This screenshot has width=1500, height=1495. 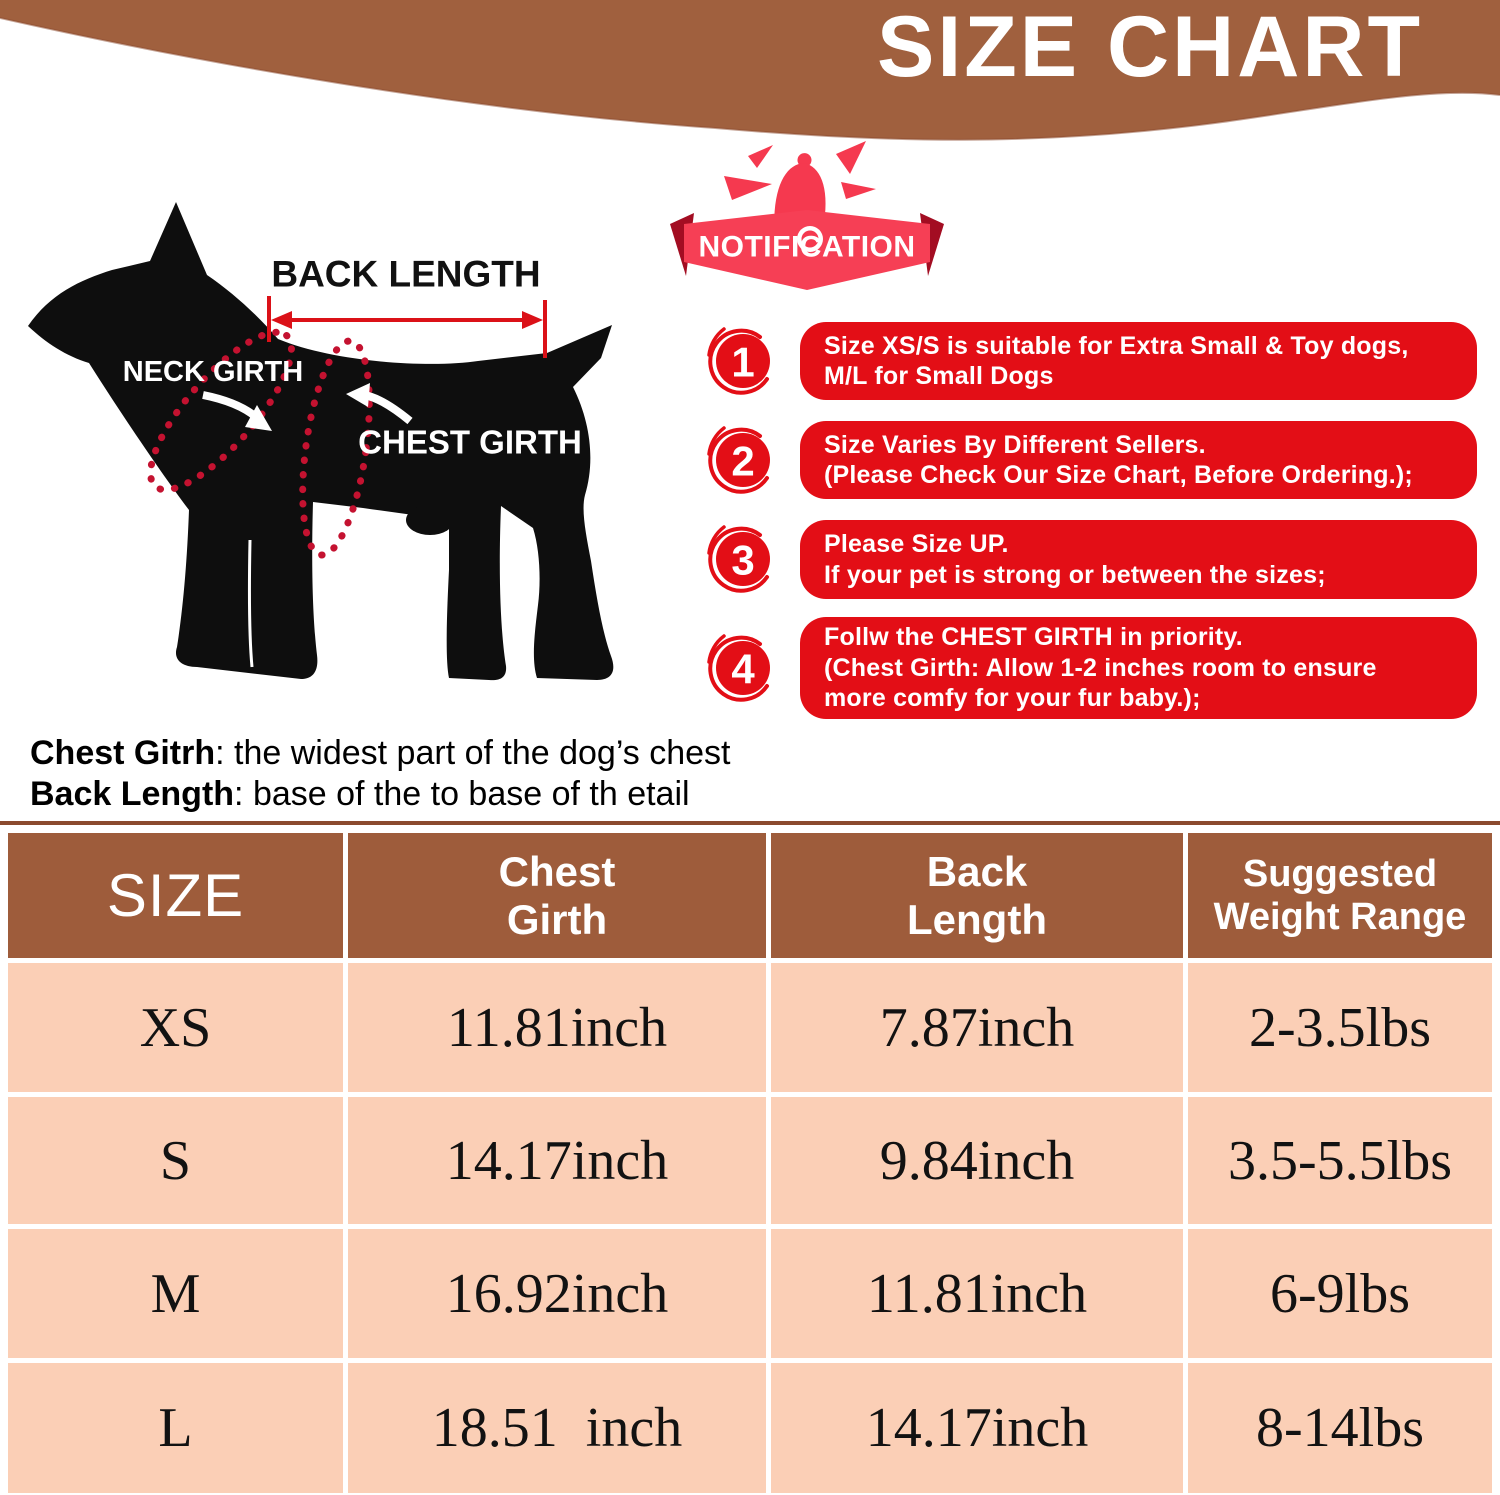 I want to click on cell-weight-m: 6-9lbs, so click(x=1340, y=1293).